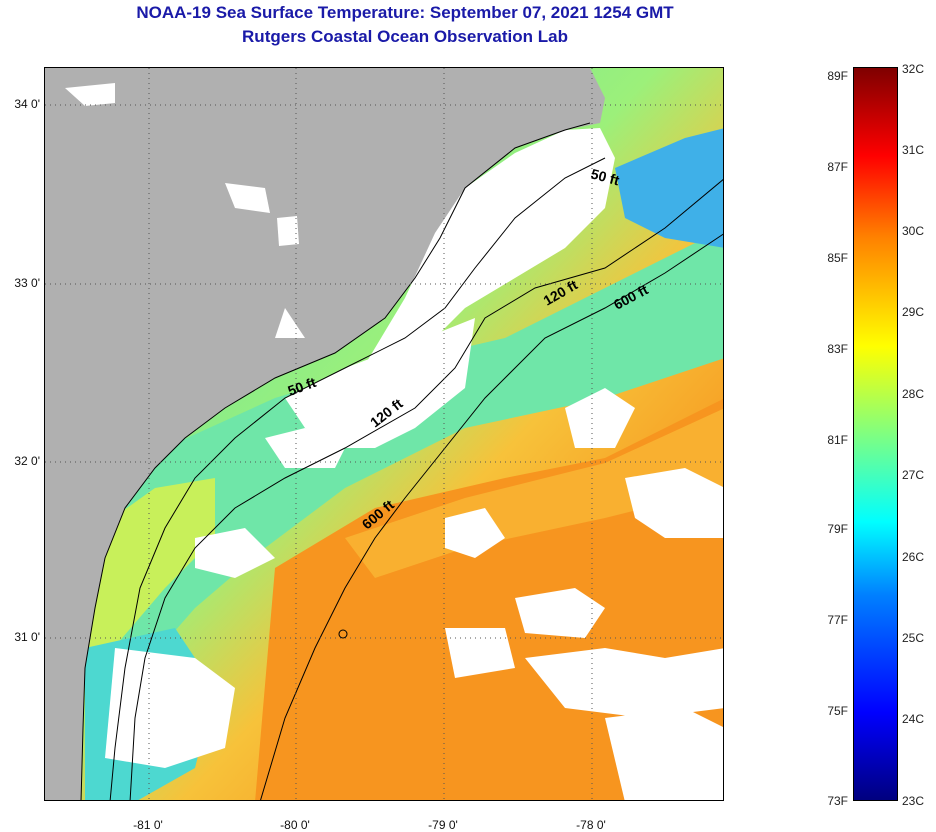 This screenshot has width=936, height=832. I want to click on transition-band, so click(534, 493).